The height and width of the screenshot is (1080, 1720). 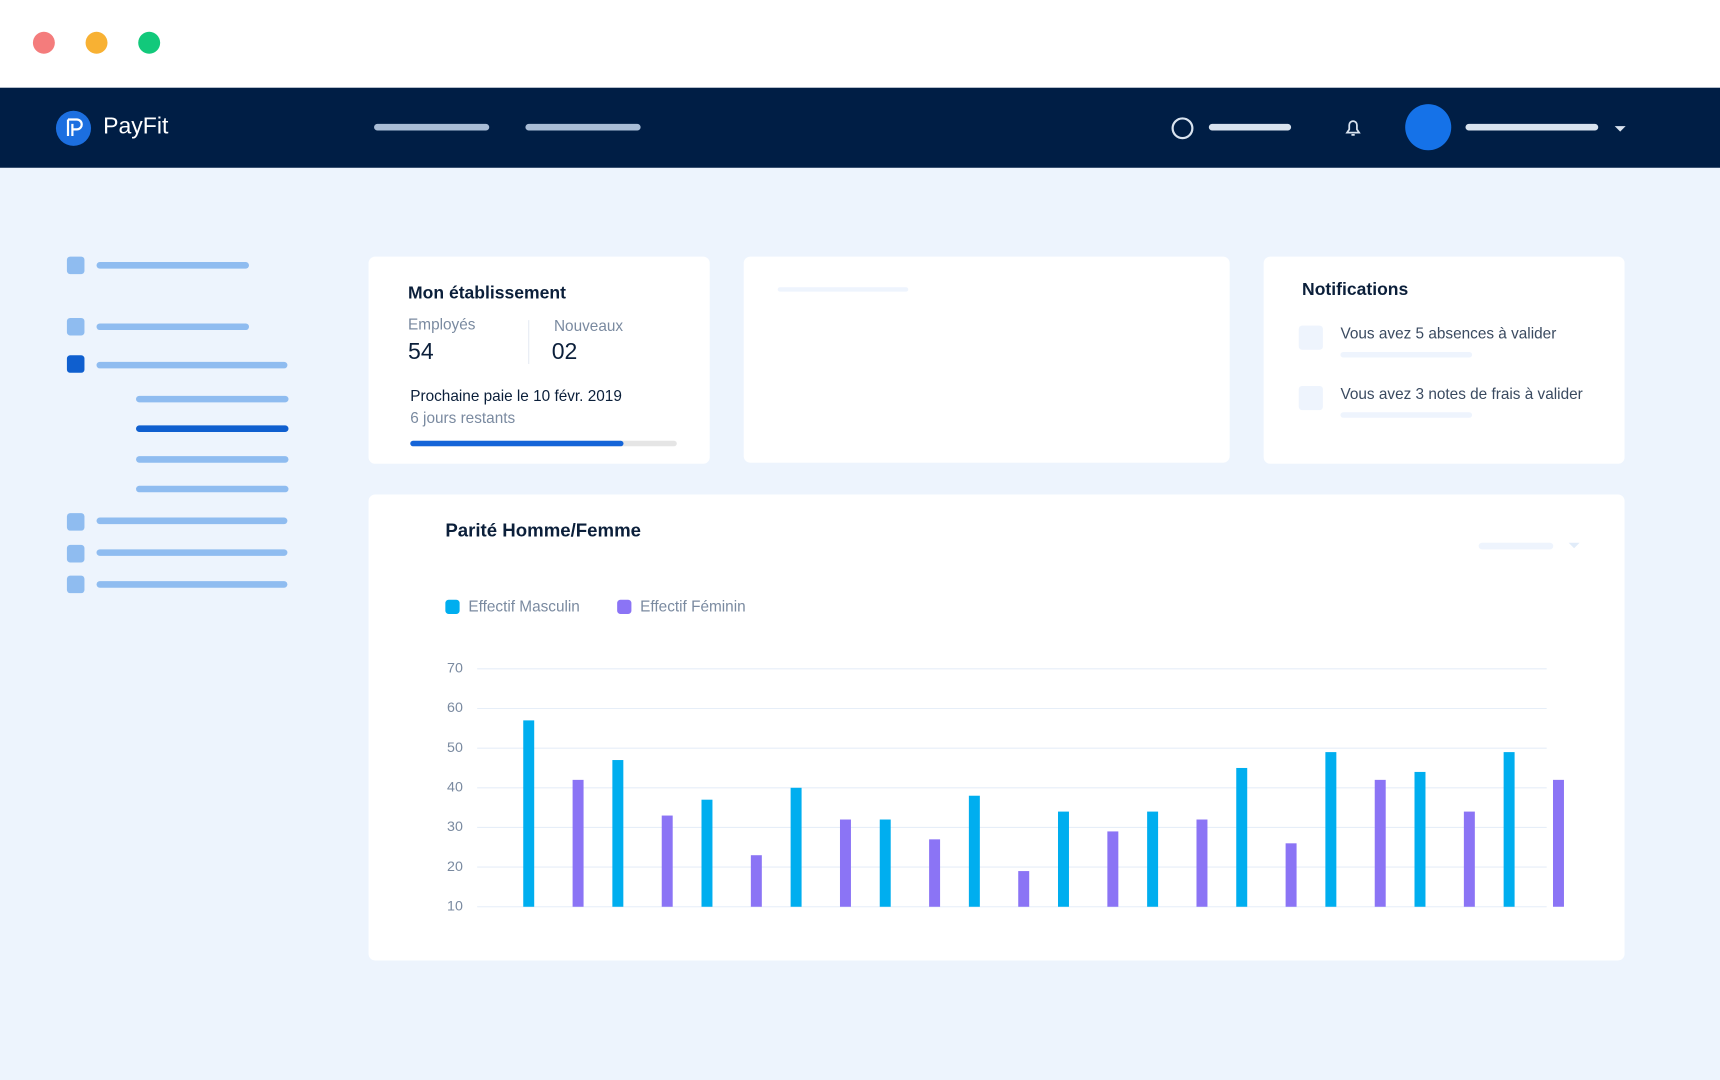 What do you see at coordinates (1355, 289) in the screenshot?
I see `card-title: Notifications` at bounding box center [1355, 289].